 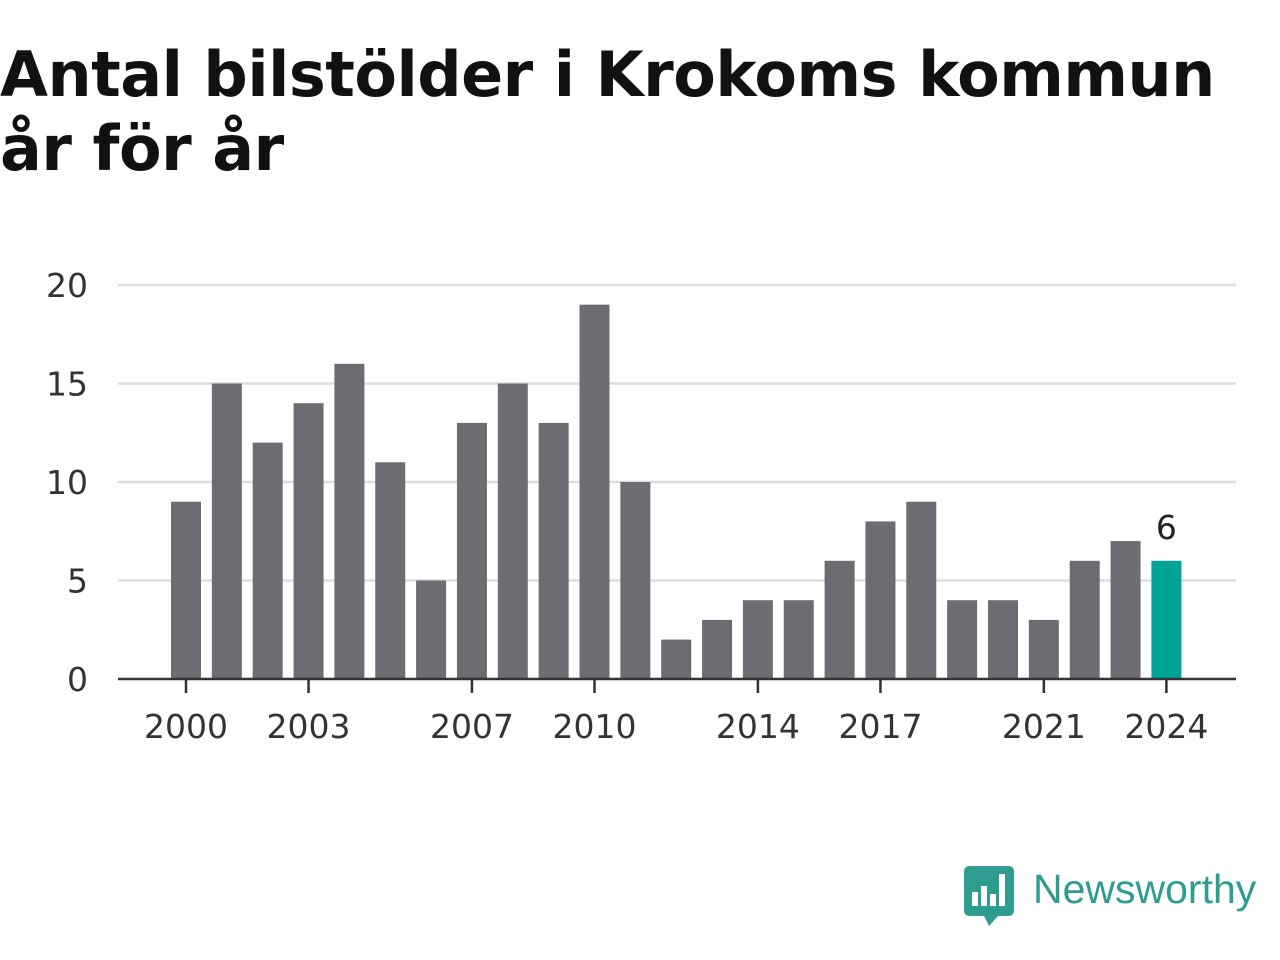 What do you see at coordinates (512, 531) in the screenshot?
I see `bar-2008` at bounding box center [512, 531].